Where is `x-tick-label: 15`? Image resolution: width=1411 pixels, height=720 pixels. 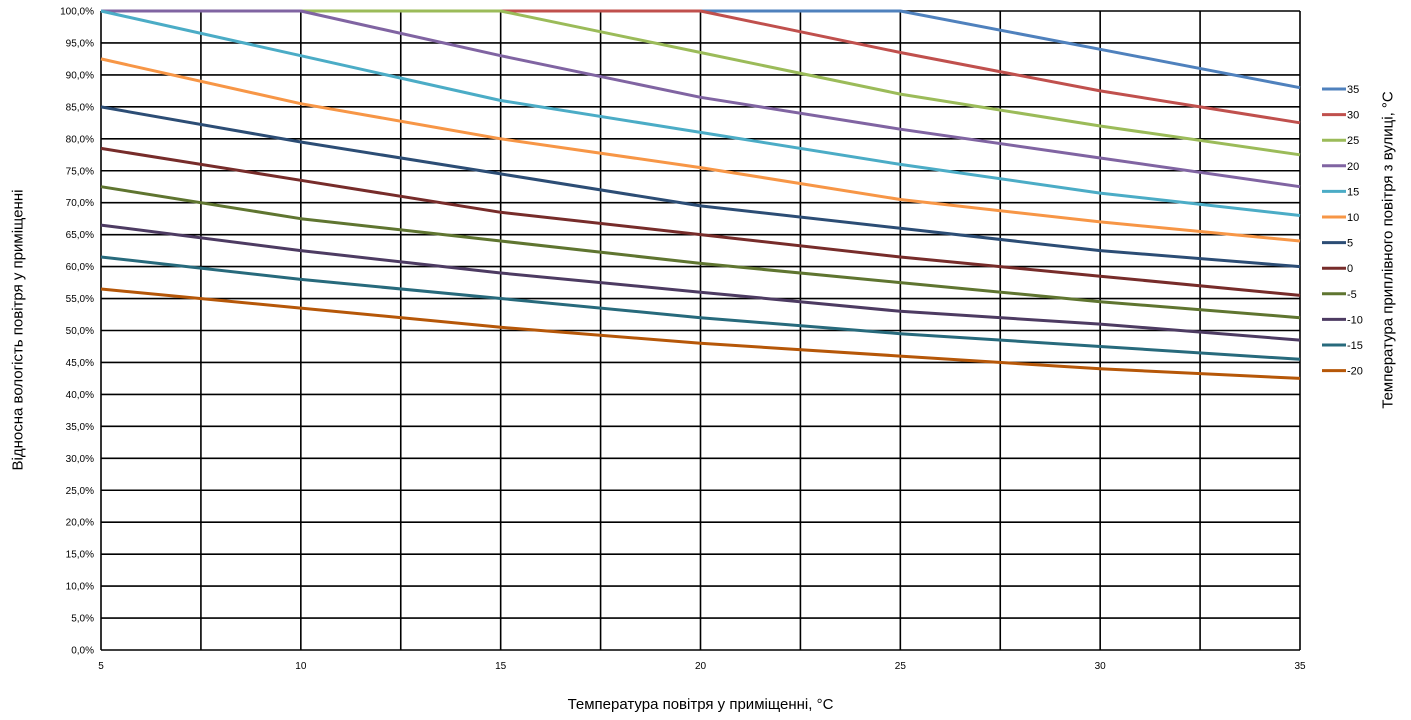
x-tick-label: 15 is located at coordinates (501, 666).